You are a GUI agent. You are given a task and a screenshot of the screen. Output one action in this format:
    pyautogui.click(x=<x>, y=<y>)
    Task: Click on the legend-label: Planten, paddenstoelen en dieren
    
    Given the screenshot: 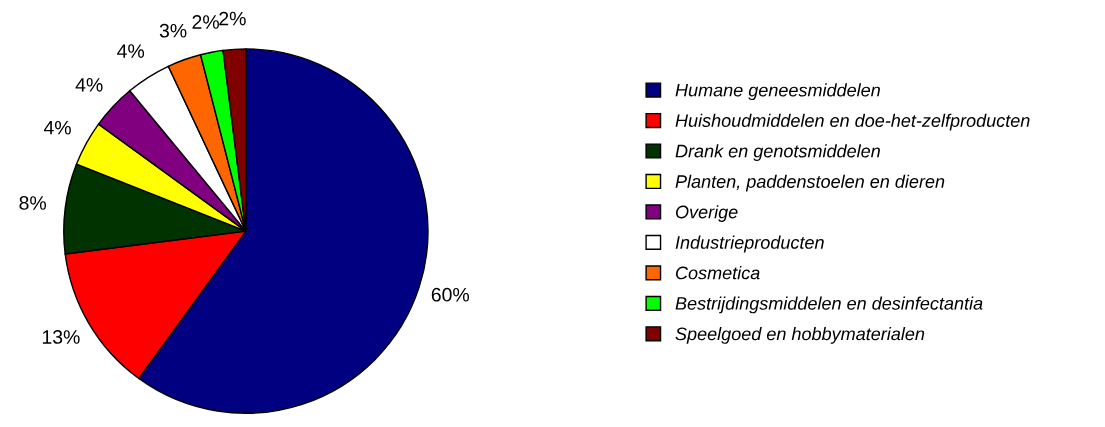 What is the action you would take?
    pyautogui.click(x=810, y=183)
    